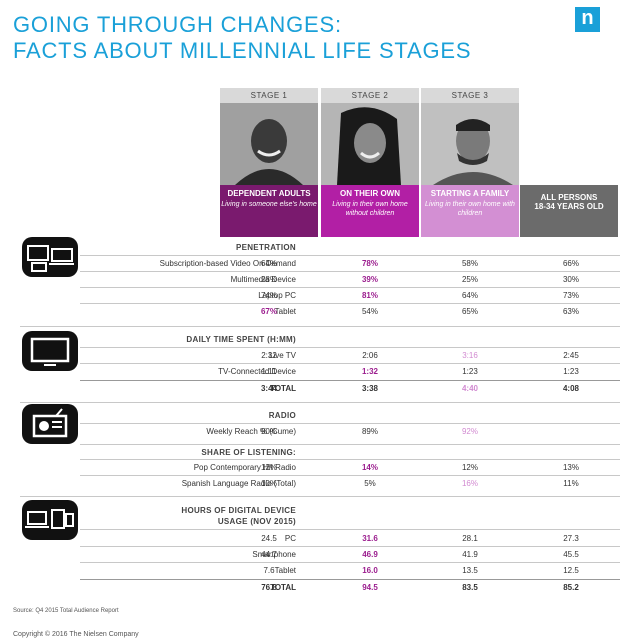 Image resolution: width=640 pixels, height=640 pixels. I want to click on table-row: Weekly Reach % (Cume) 90% 89% 92%, so click(350, 432).